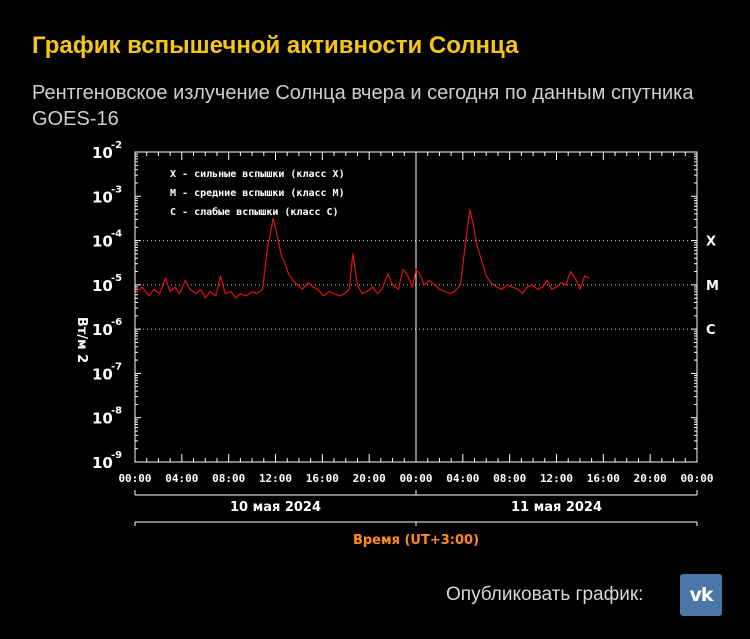 Image resolution: width=750 pixels, height=639 pixels. I want to click on class-level-label: X, so click(711, 242).